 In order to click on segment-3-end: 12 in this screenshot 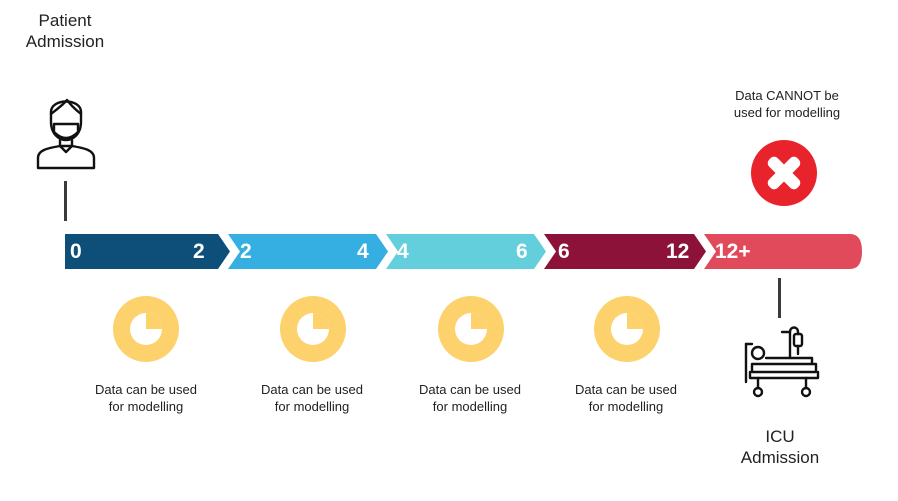, I will do `click(678, 251)`.